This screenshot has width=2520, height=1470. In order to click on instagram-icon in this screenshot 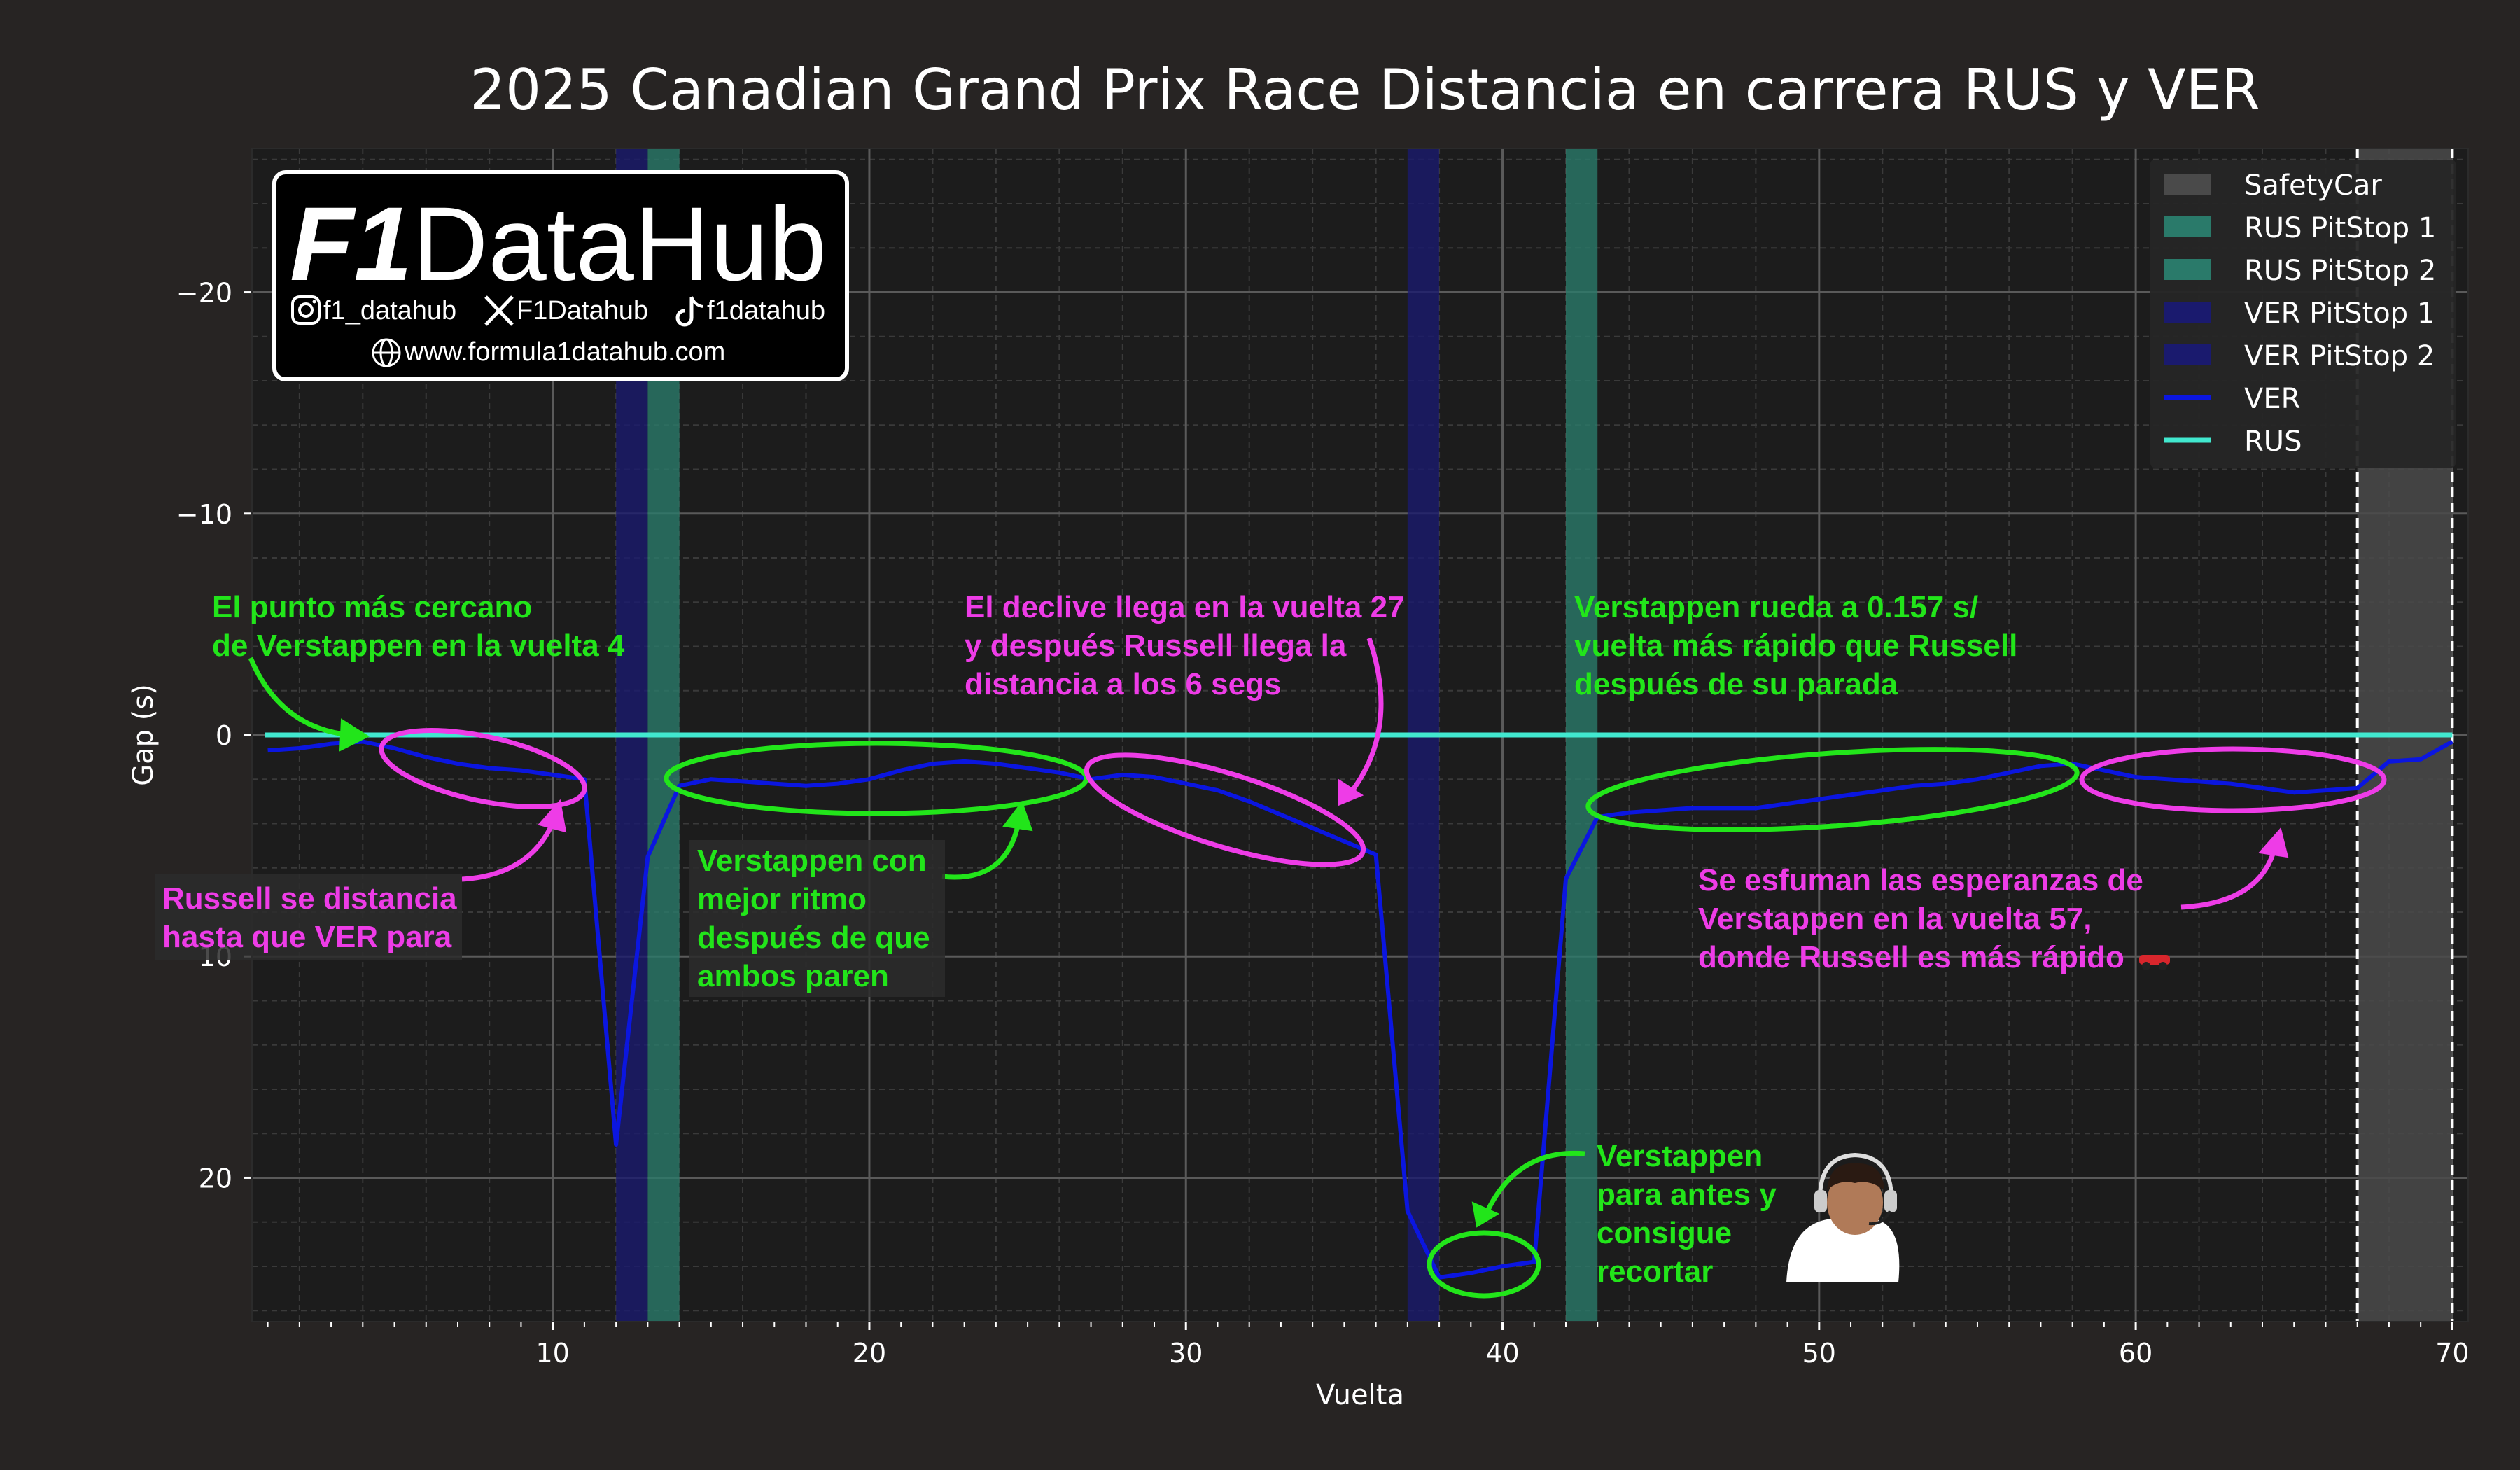, I will do `click(306, 310)`.